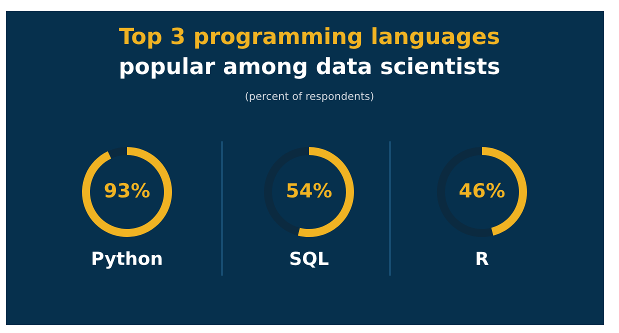 Image resolution: width=619 pixels, height=333 pixels. What do you see at coordinates (482, 258) in the screenshot?
I see `slice-label: R` at bounding box center [482, 258].